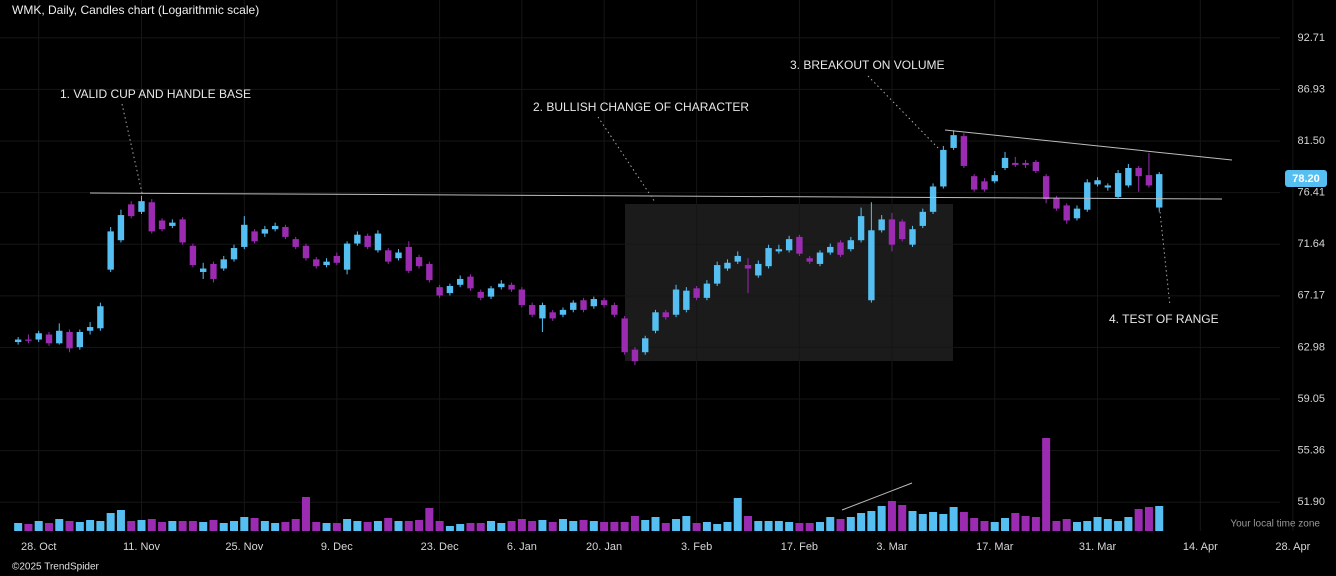 This screenshot has height=576, width=1336. What do you see at coordinates (56, 567) in the screenshot?
I see `footer: ©2025 TrendSpider` at bounding box center [56, 567].